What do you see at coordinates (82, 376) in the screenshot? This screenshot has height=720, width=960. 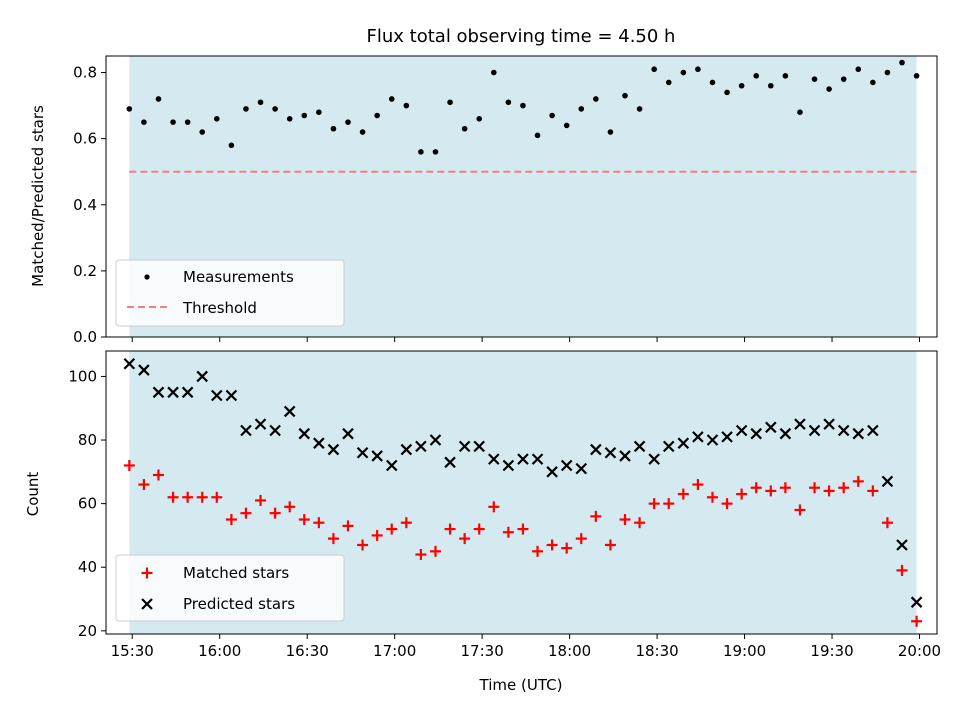 I see `bottom-y-tick-label: 100` at bounding box center [82, 376].